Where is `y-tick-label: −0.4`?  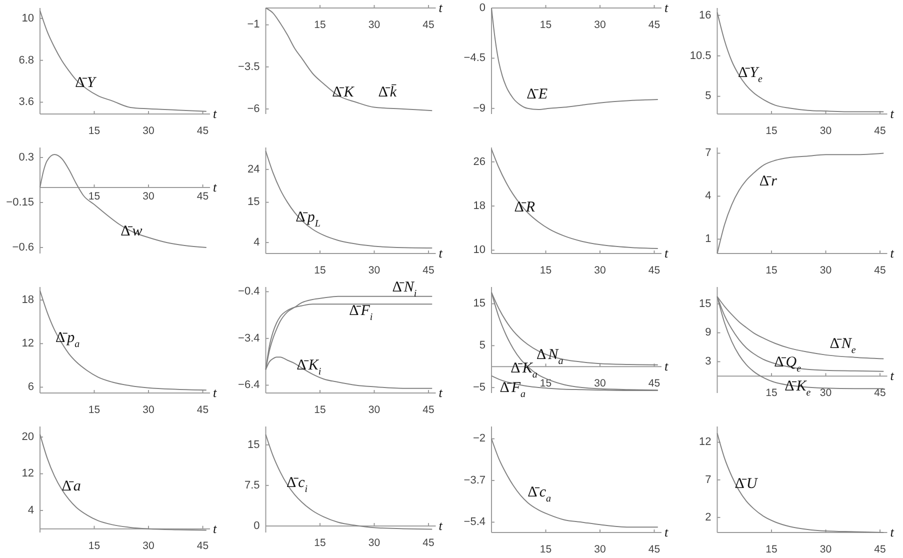 y-tick-label: −0.4 is located at coordinates (249, 292).